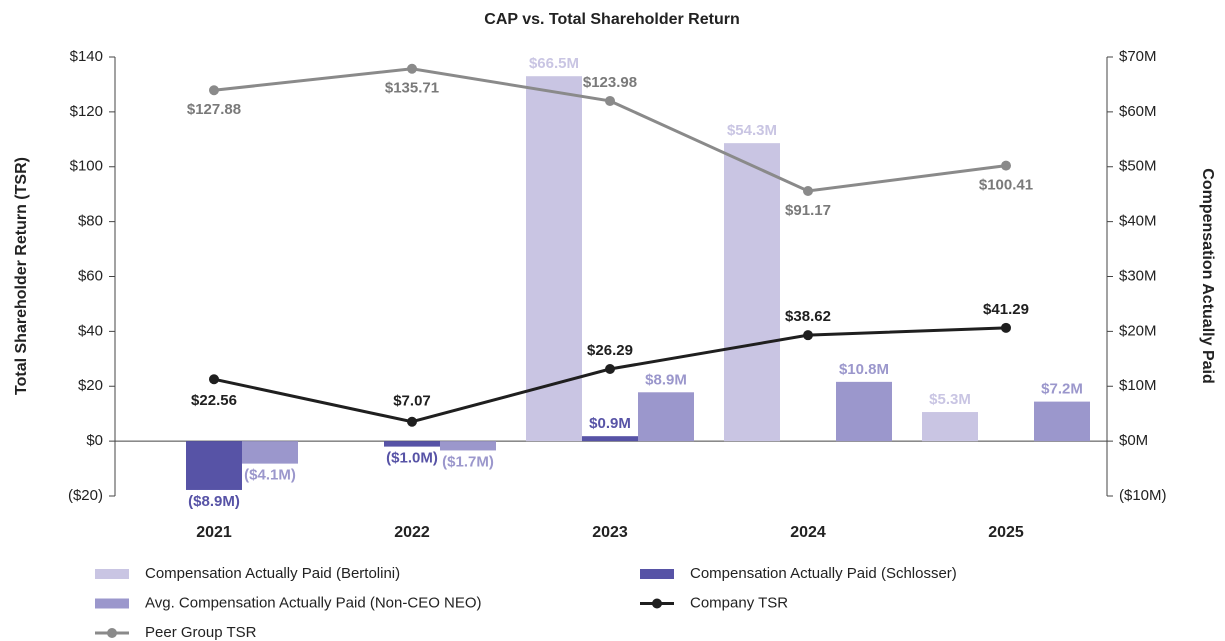 This screenshot has width=1225, height=641. I want to click on legend-label: Compensation Actually Paid (Bertolini), so click(272, 573).